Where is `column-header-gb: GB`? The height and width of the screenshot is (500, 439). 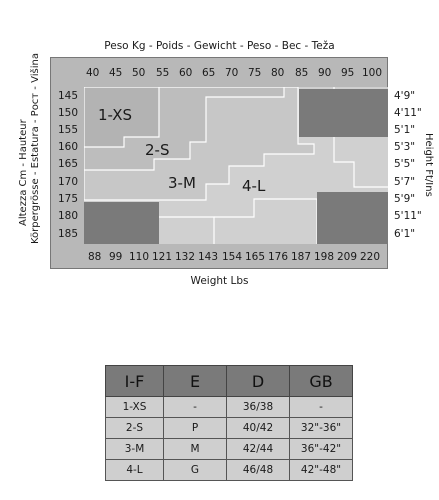 column-header-gb: GB is located at coordinates (321, 381).